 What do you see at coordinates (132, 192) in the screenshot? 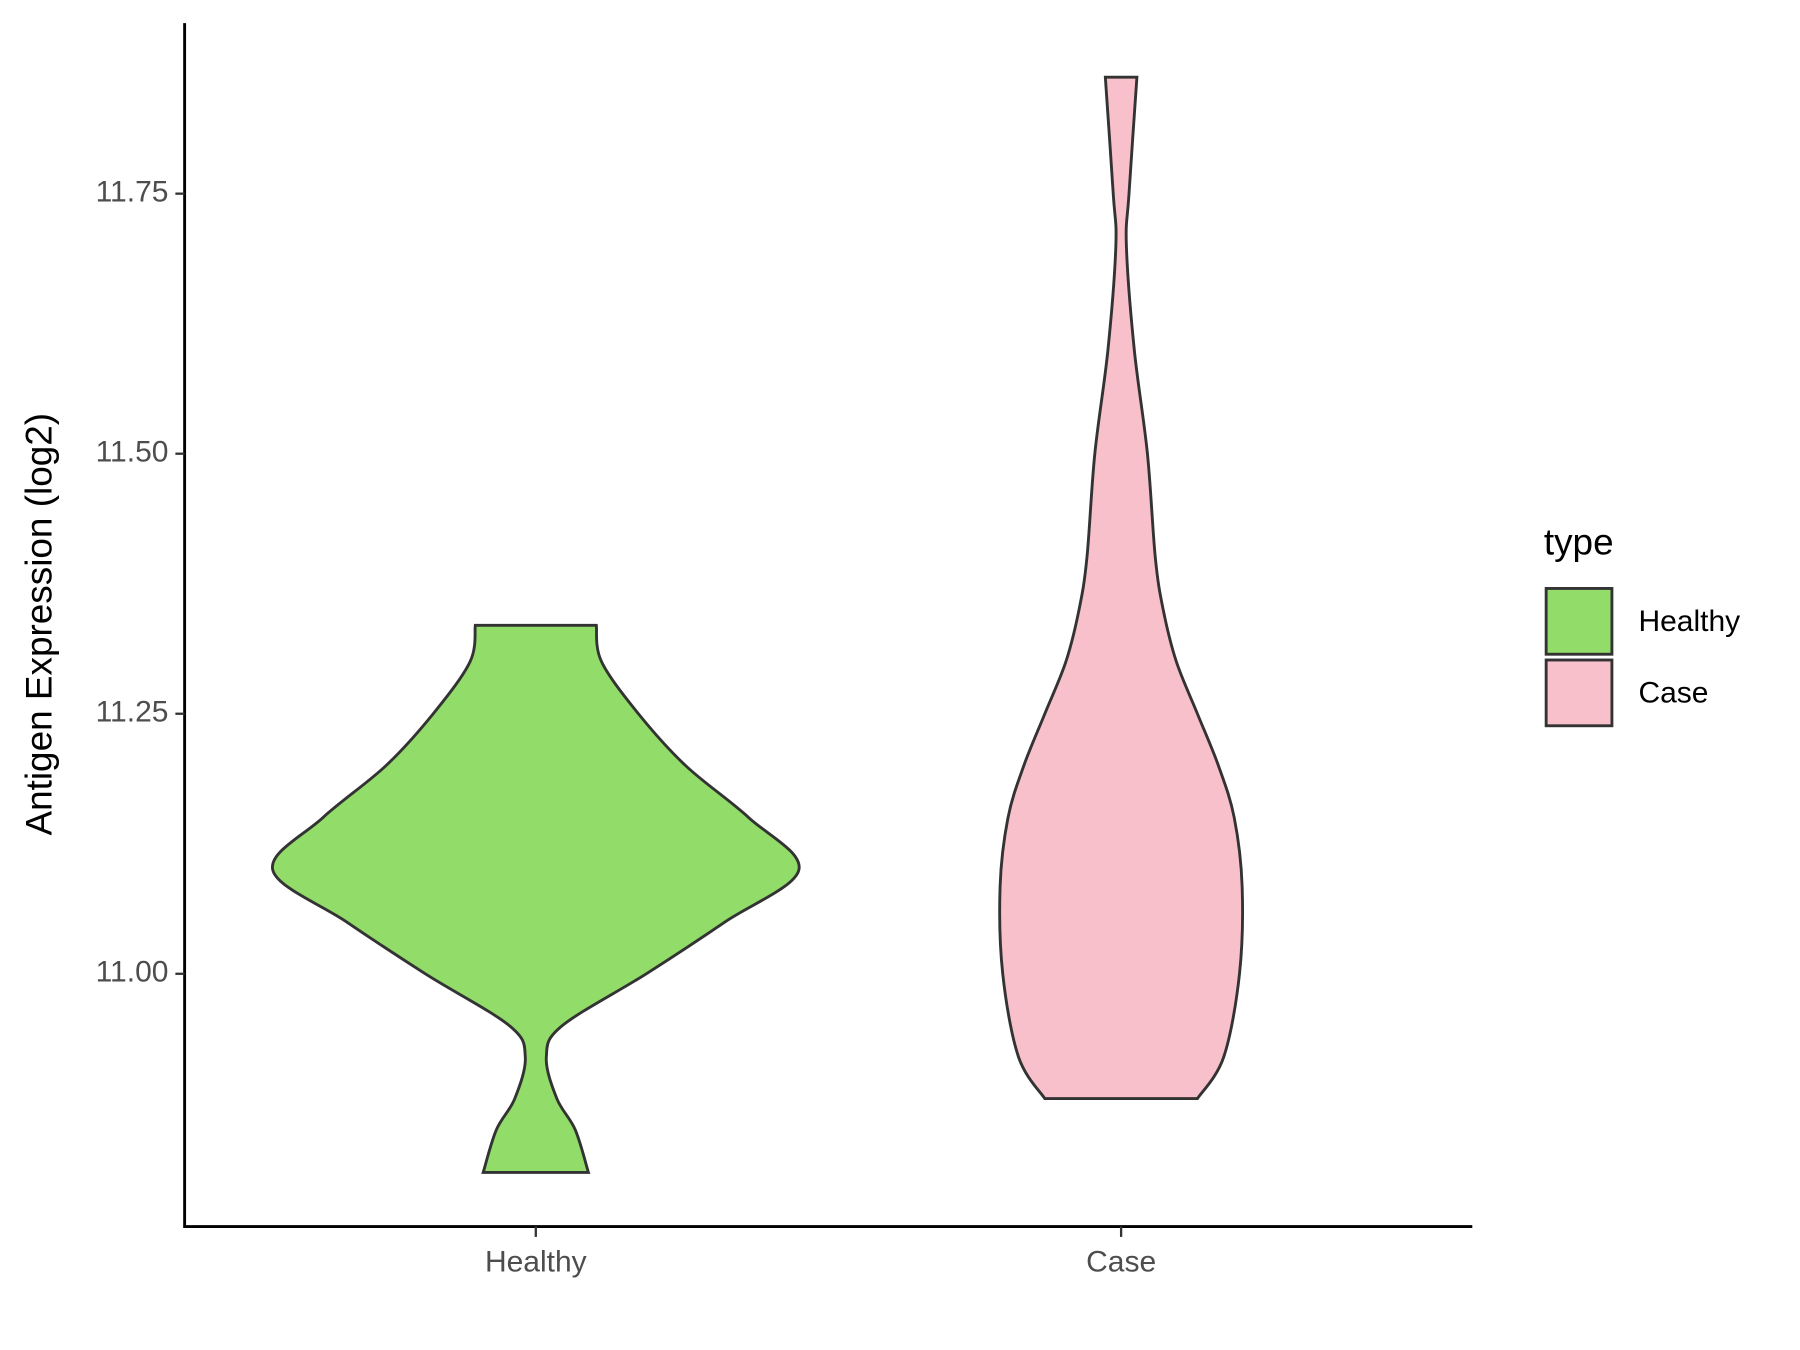
I see `y-tick-label: 11.75` at bounding box center [132, 192].